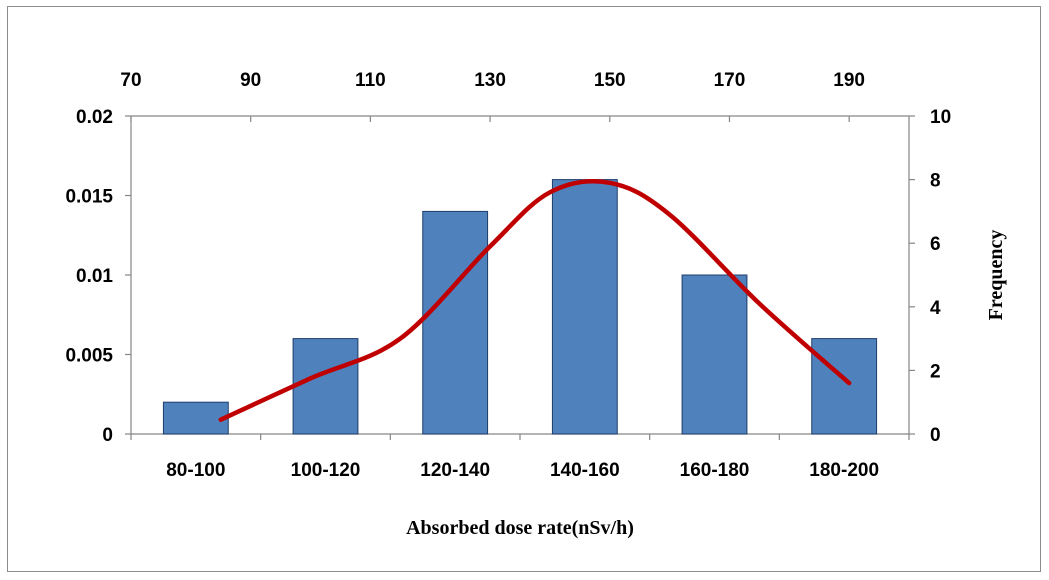 Image resolution: width=1049 pixels, height=580 pixels. I want to click on right-y-tick-label: 0, so click(935, 435).